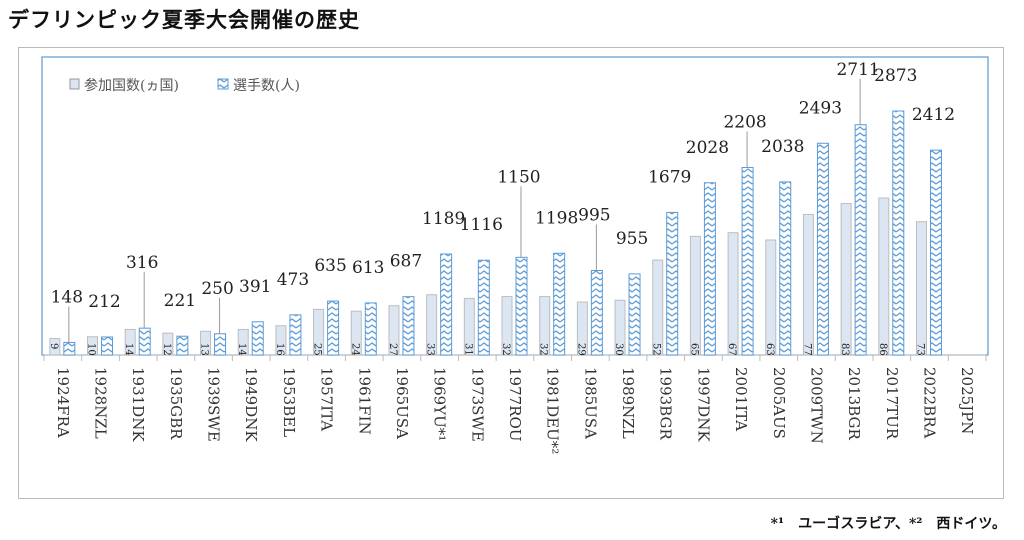 The height and width of the screenshot is (540, 1024). What do you see at coordinates (820, 108) in the screenshot?
I see `data-label-athletes: 2493` at bounding box center [820, 108].